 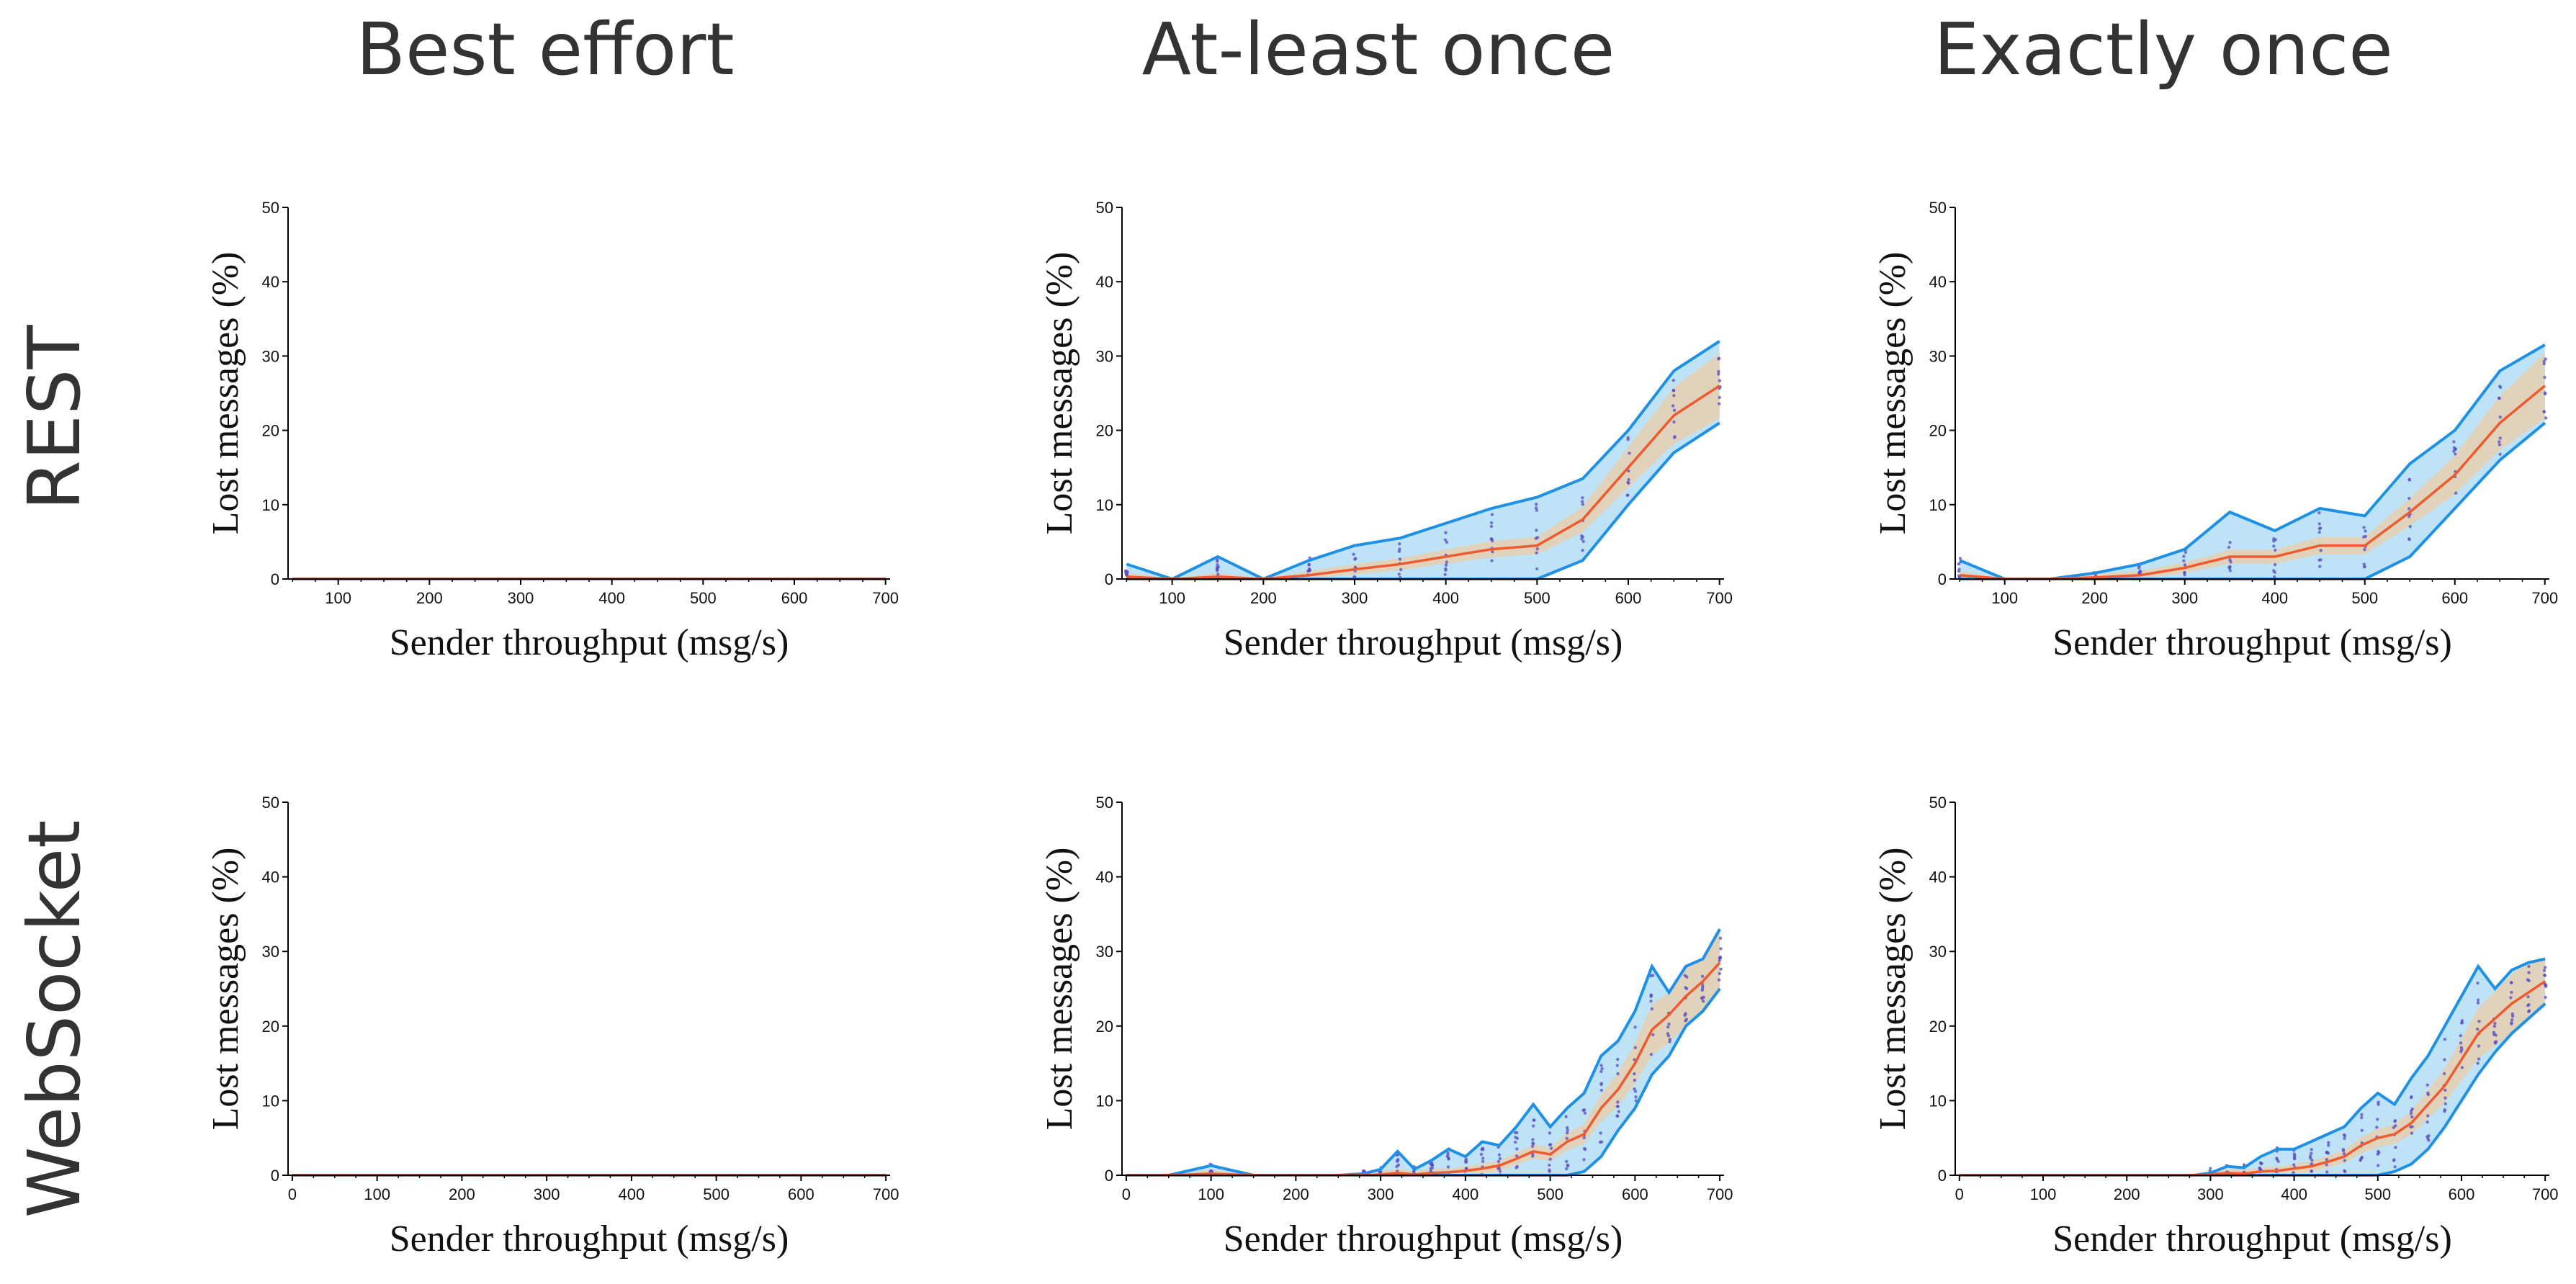 What do you see at coordinates (1263, 598) in the screenshot?
I see `x-tick-label: 200` at bounding box center [1263, 598].